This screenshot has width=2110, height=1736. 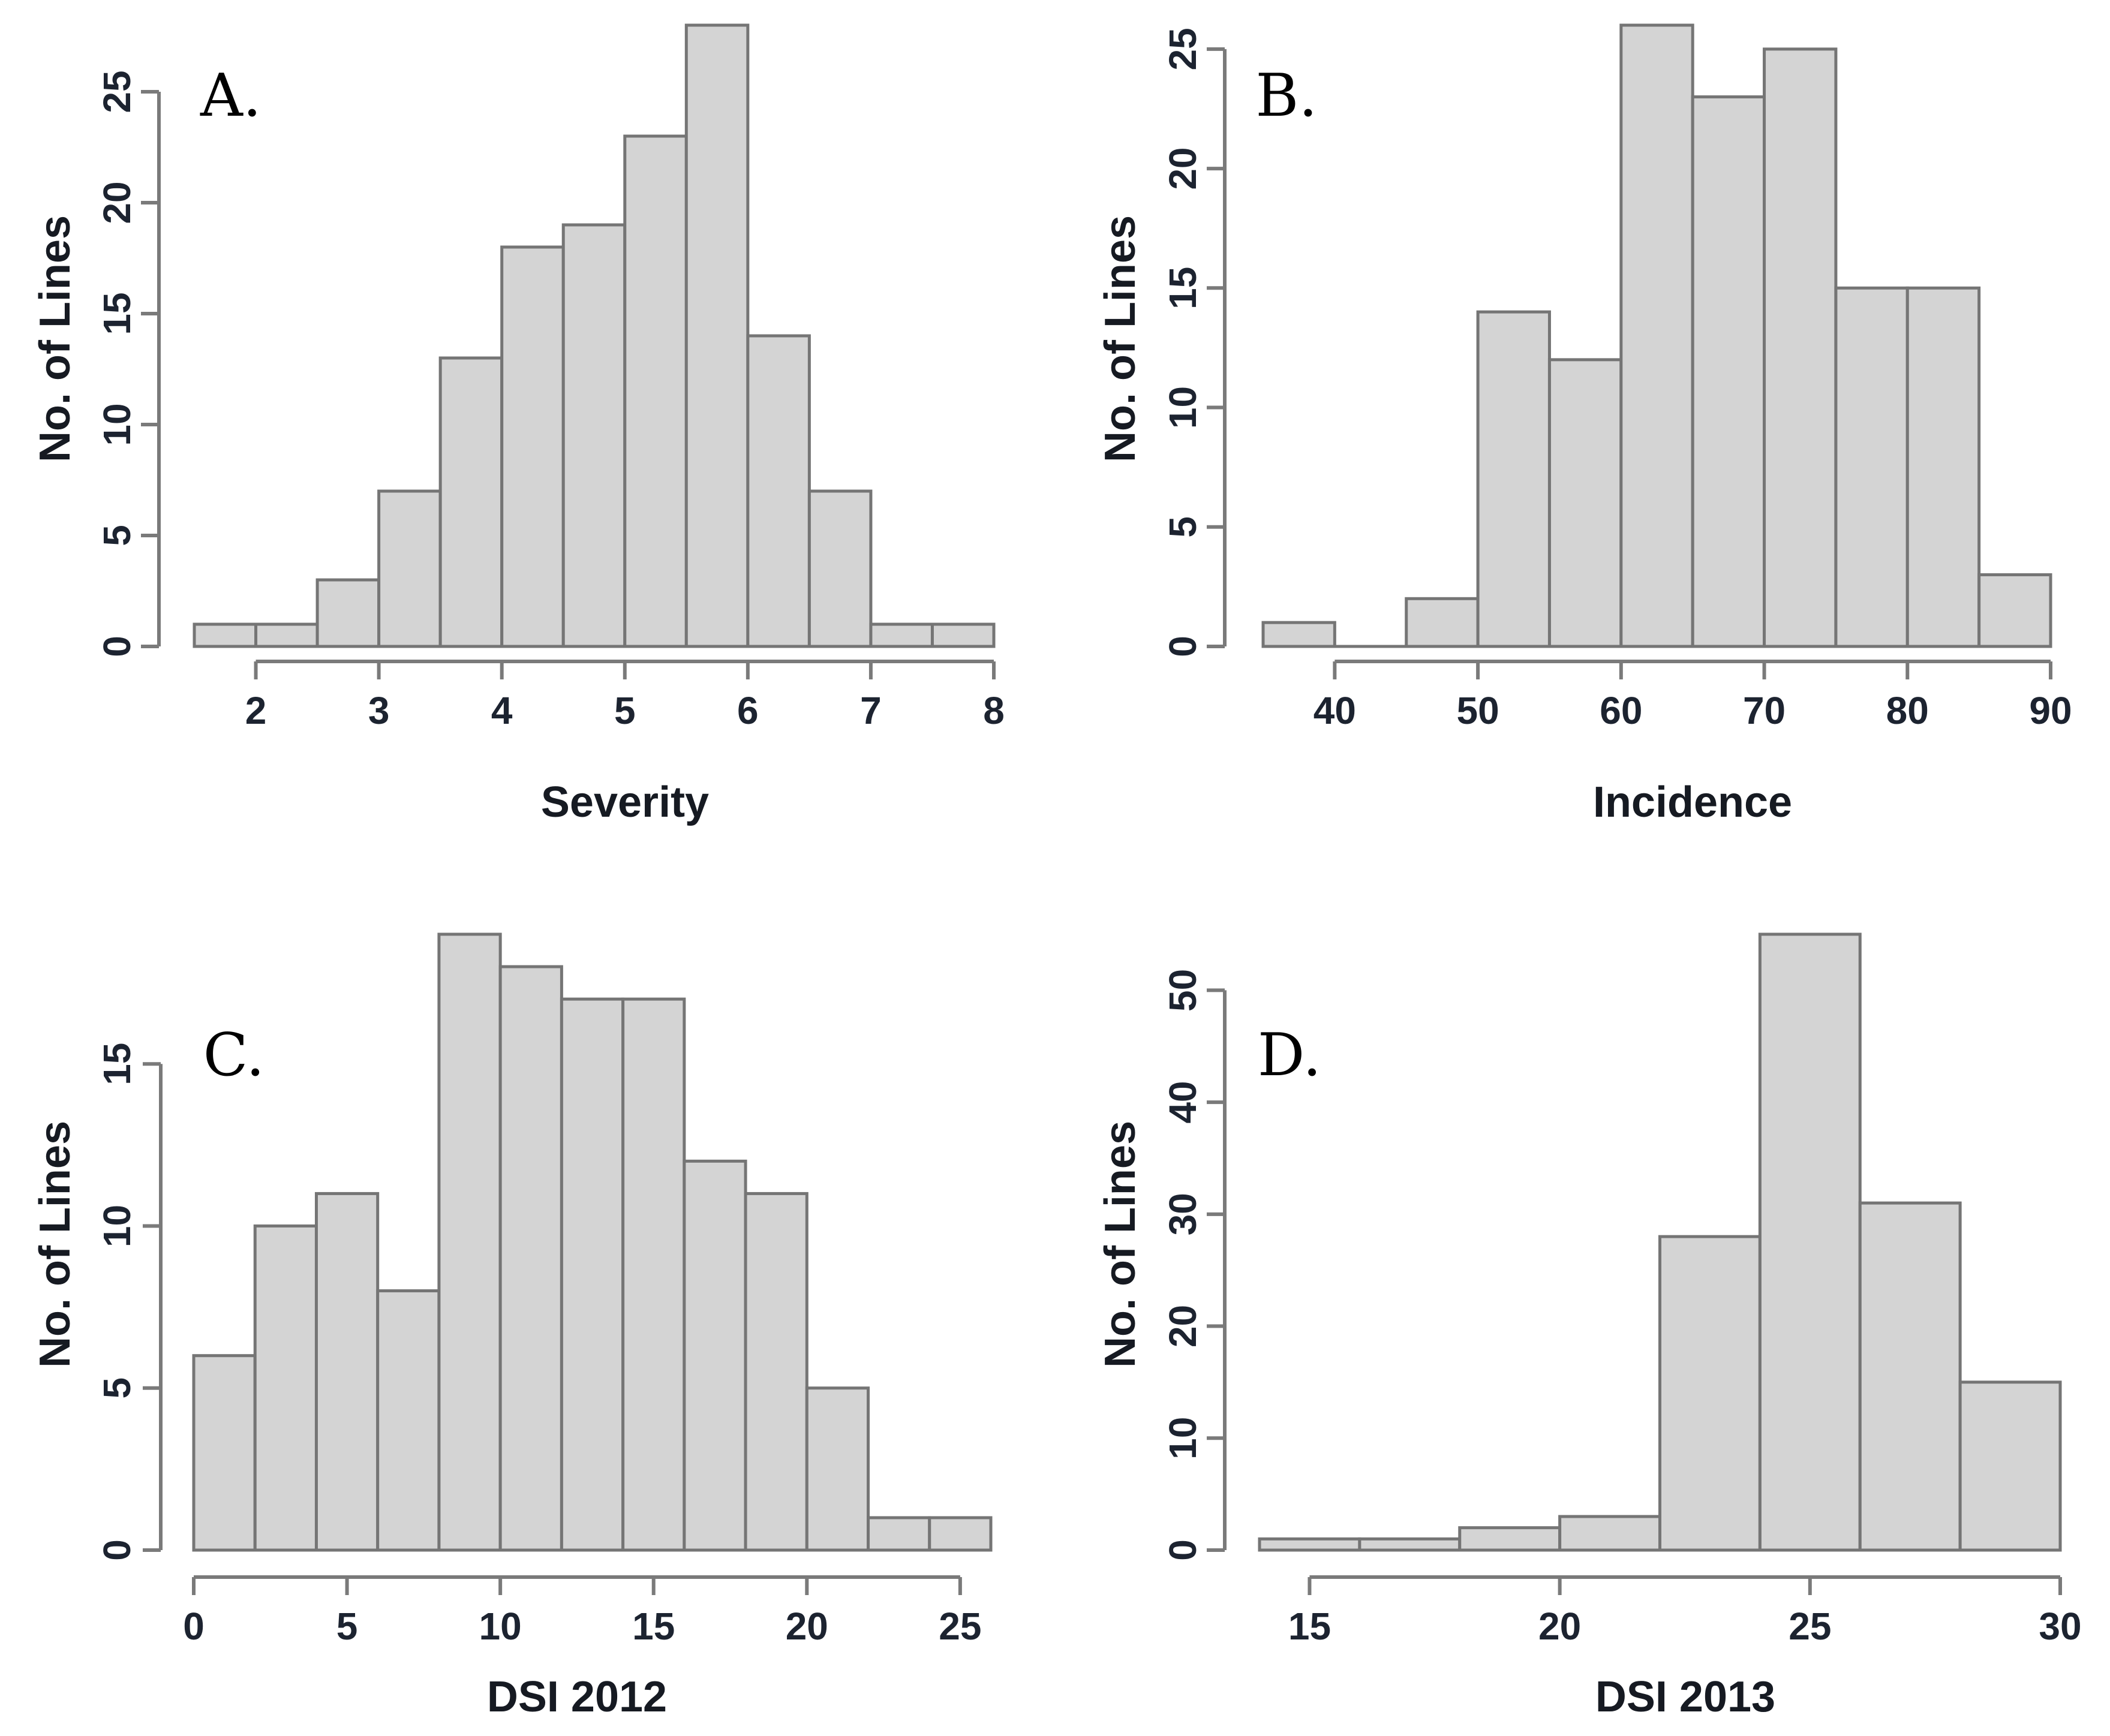 What do you see at coordinates (379, 710) in the screenshot?
I see `x-tick-label: 3` at bounding box center [379, 710].